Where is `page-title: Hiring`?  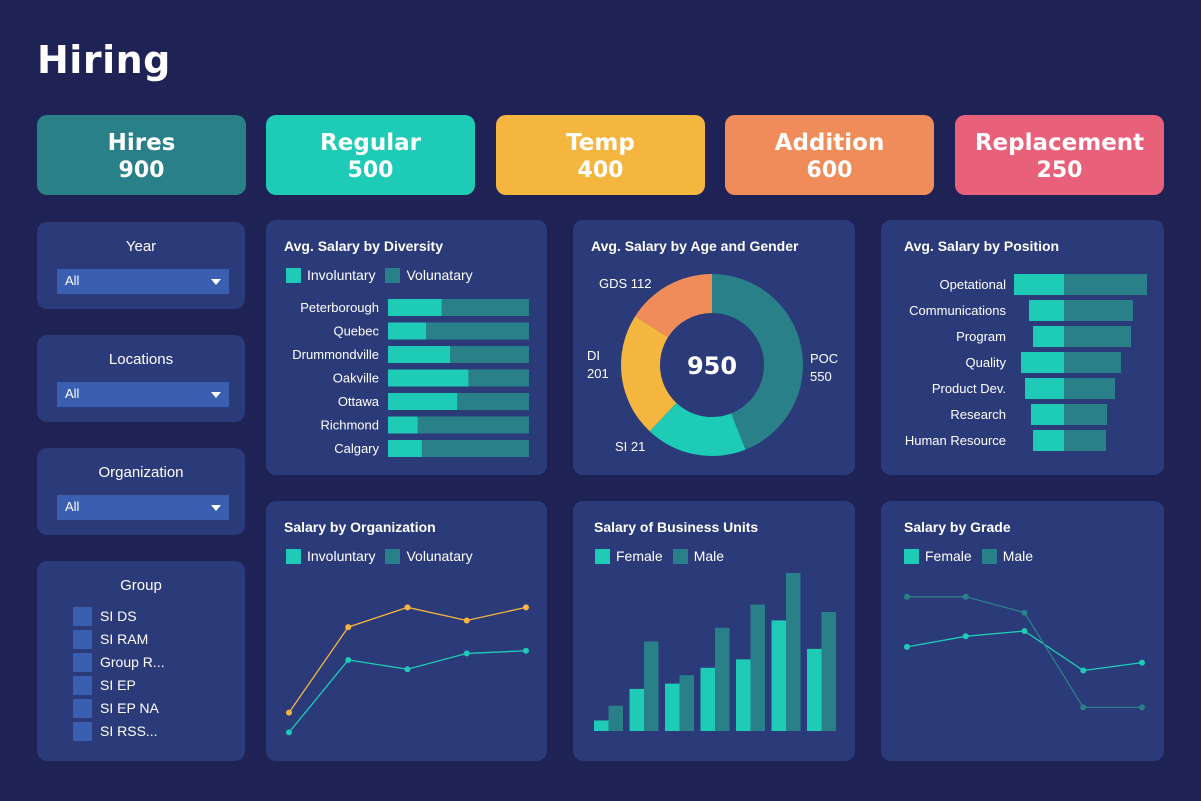 page-title: Hiring is located at coordinates (104, 60).